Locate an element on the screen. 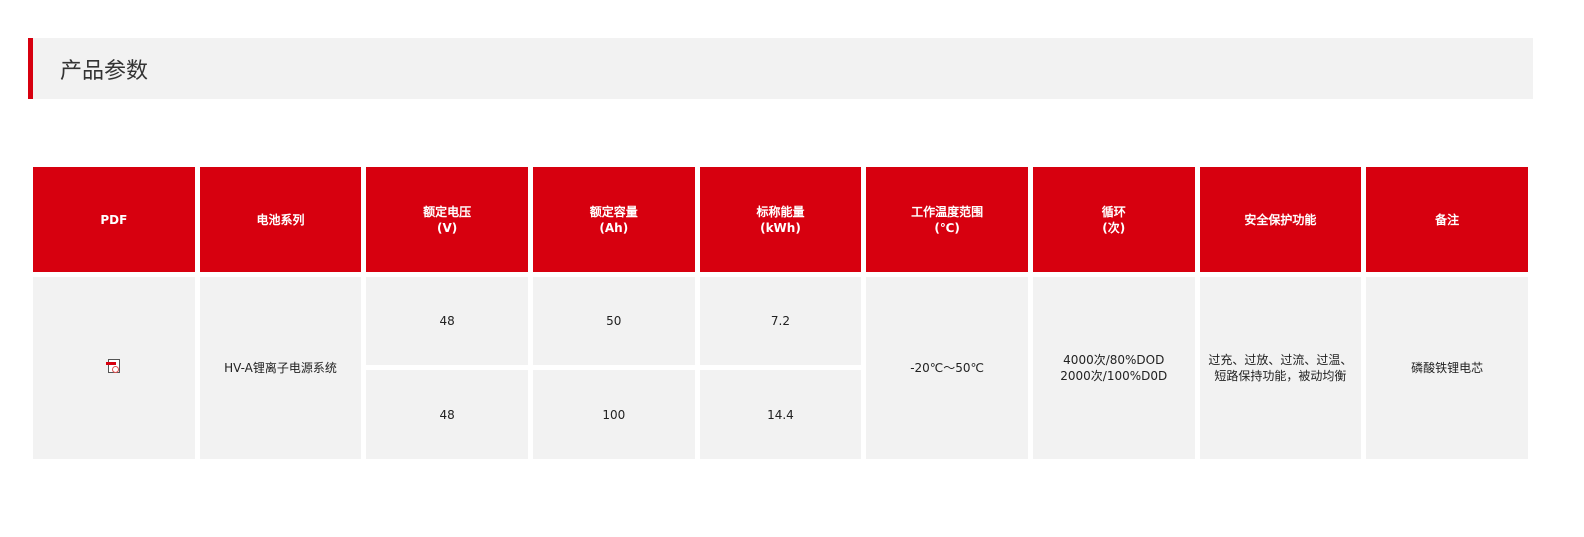  cycle-cell: 4000次/80%DOD 2000次/100%D0D is located at coordinates (1113, 368).